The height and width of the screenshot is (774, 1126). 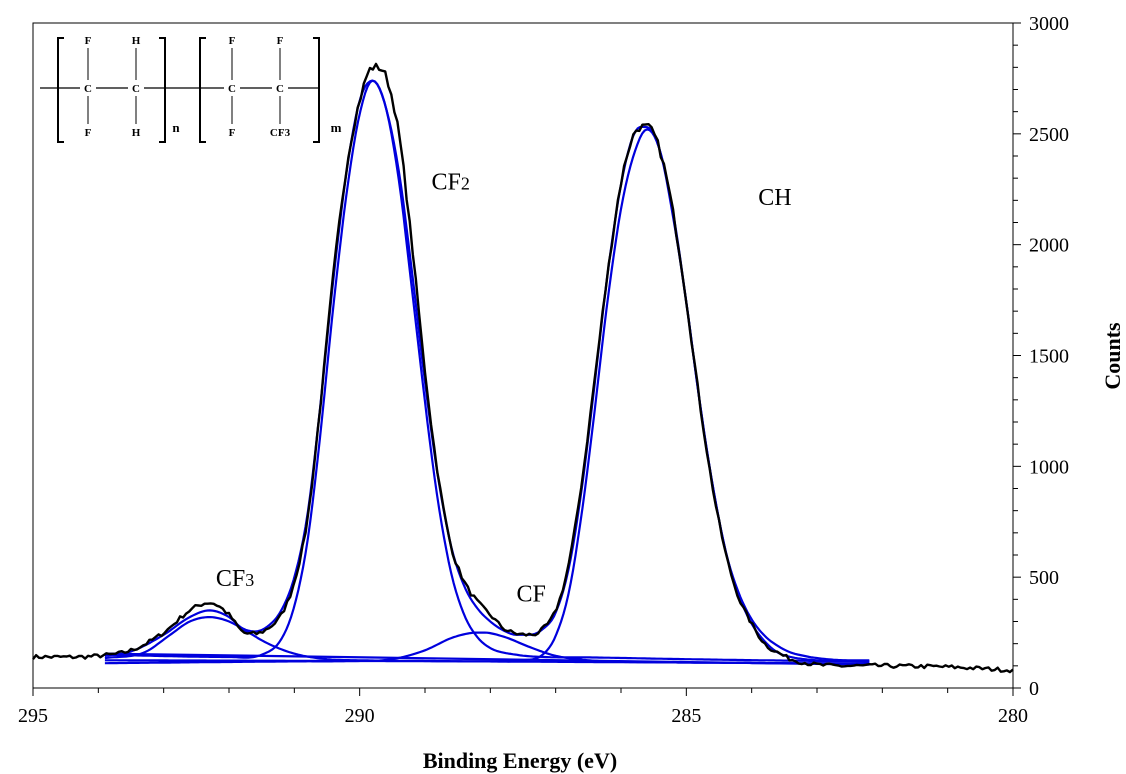 What do you see at coordinates (686, 716) in the screenshot?
I see `x-tick-label: 285` at bounding box center [686, 716].